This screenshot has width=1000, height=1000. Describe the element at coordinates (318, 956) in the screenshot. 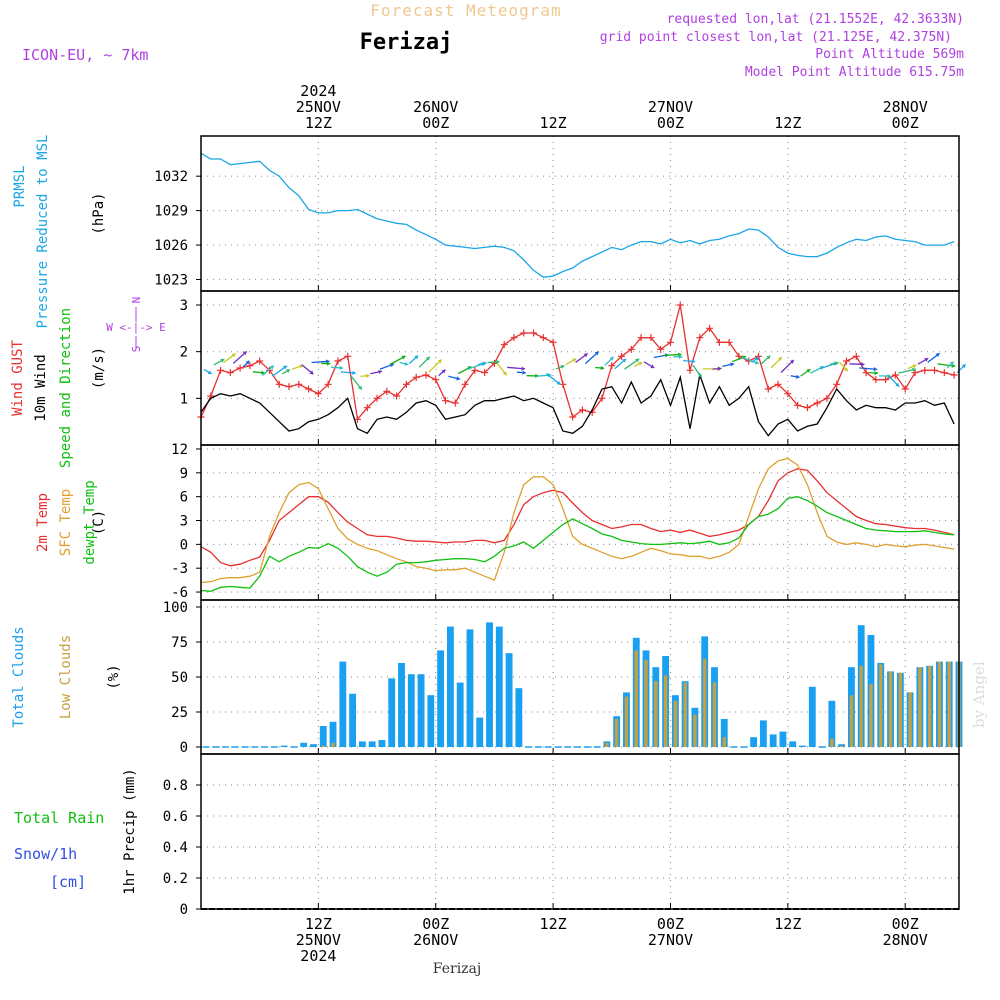

I see `bottom-time-label: 2024` at that location.